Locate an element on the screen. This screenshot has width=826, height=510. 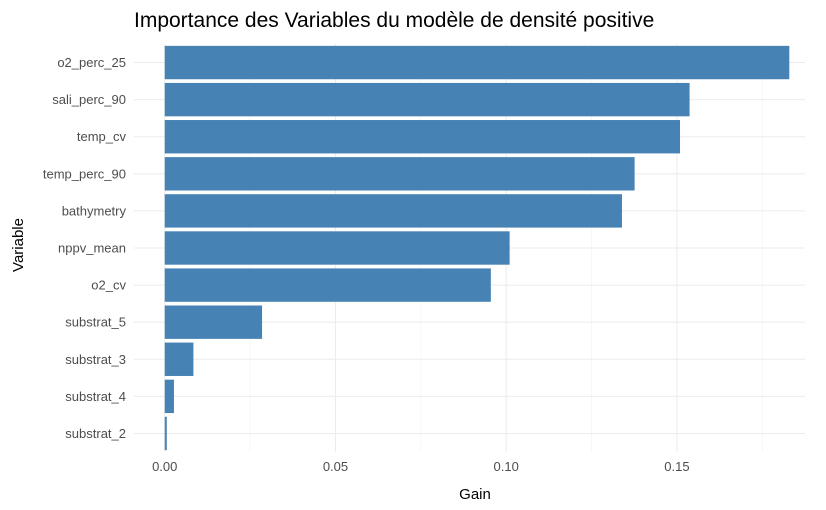
y-tick-label: temp_cv is located at coordinates (102, 136).